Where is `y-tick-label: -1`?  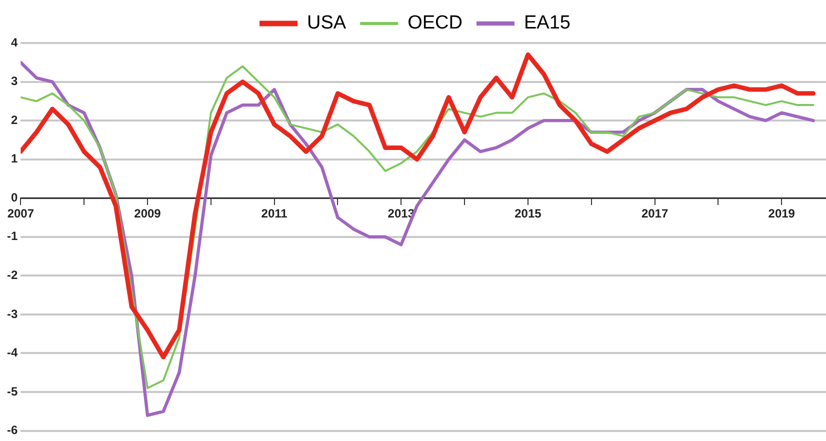 y-tick-label: -1 is located at coordinates (12, 236).